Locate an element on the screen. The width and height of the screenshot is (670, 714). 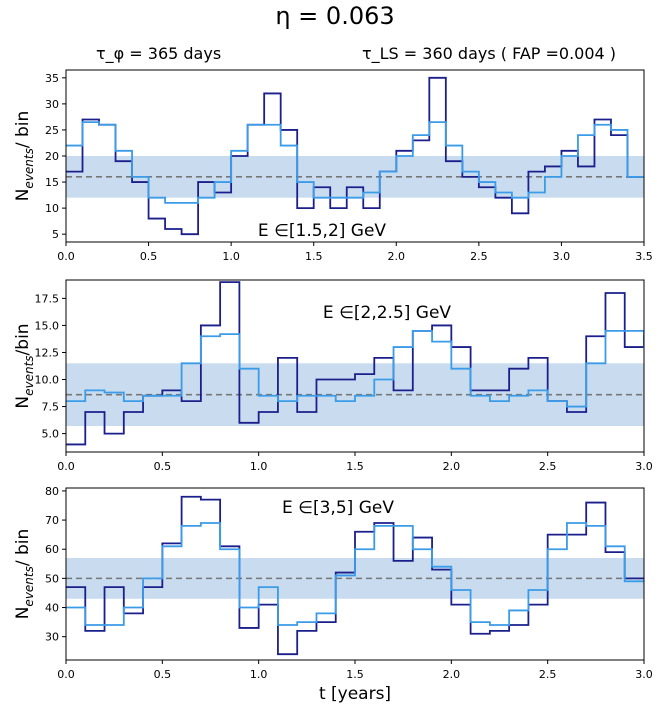
figure-title: η = 0.063 is located at coordinates (335, 16).